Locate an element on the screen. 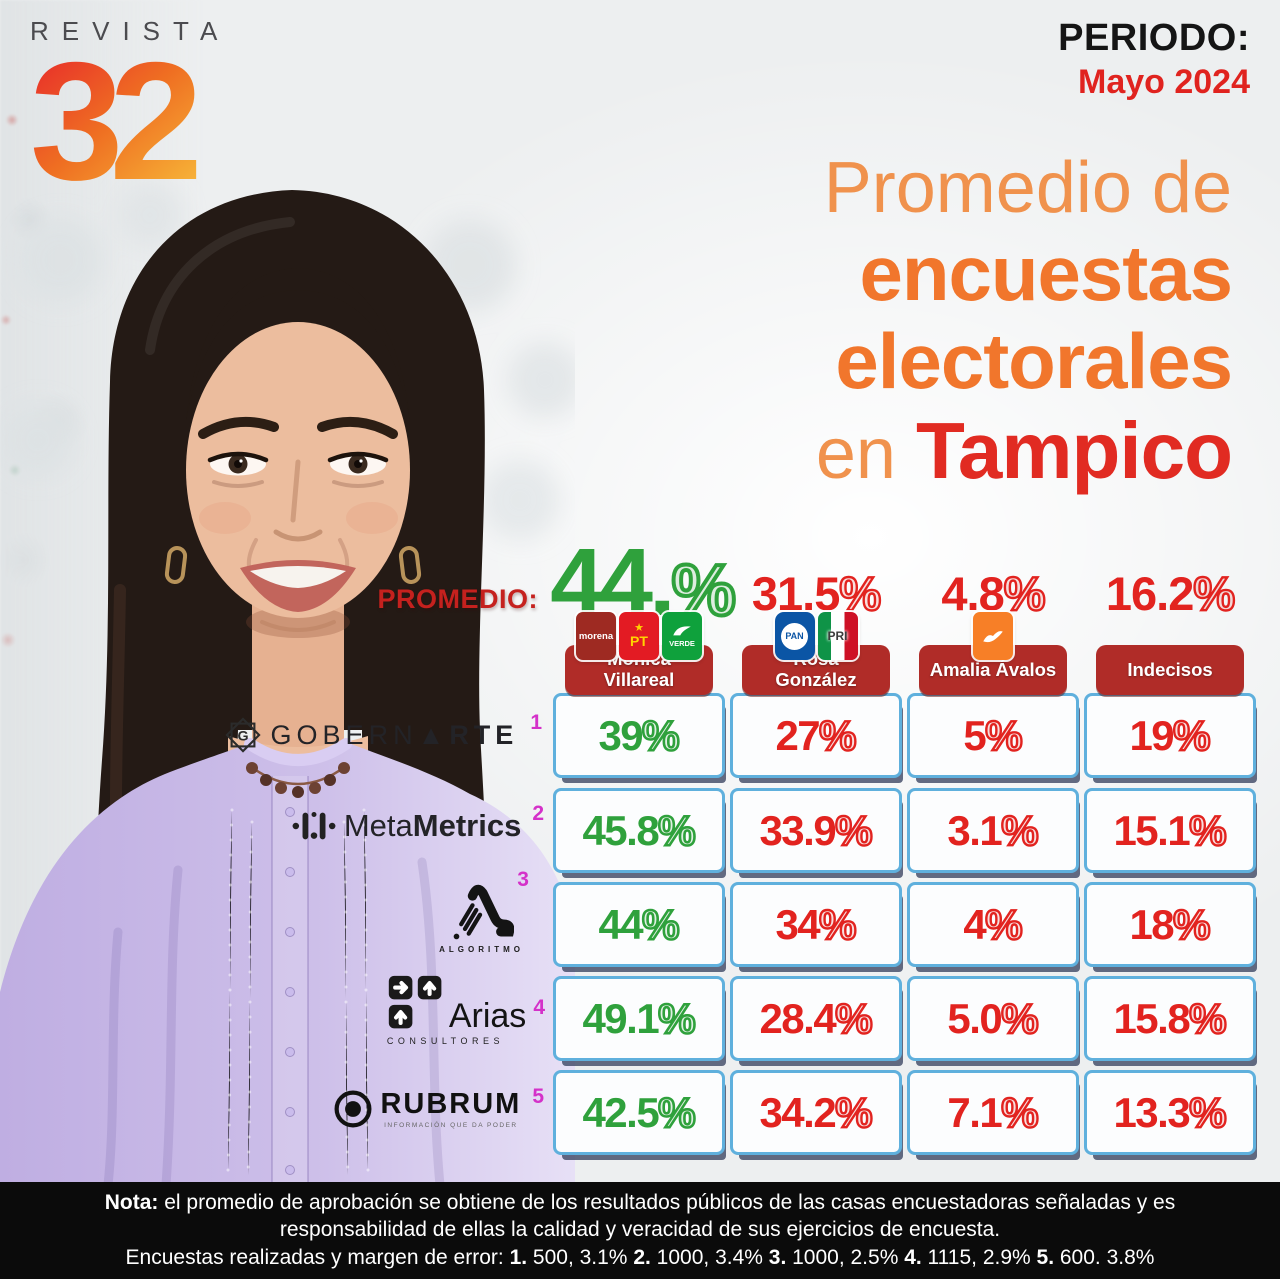 This screenshot has width=1280, height=1279. revista-logo: REVISTA 32 is located at coordinates (130, 110).